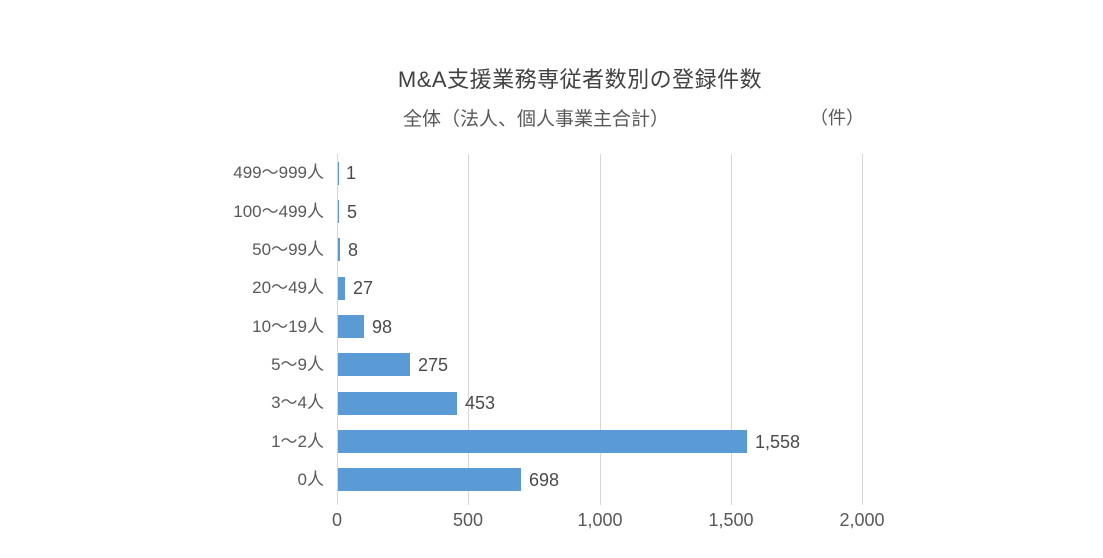 The image size is (1103, 558). Describe the element at coordinates (600, 520) in the screenshot. I see `x-axis-tick-label: 1,000` at that location.